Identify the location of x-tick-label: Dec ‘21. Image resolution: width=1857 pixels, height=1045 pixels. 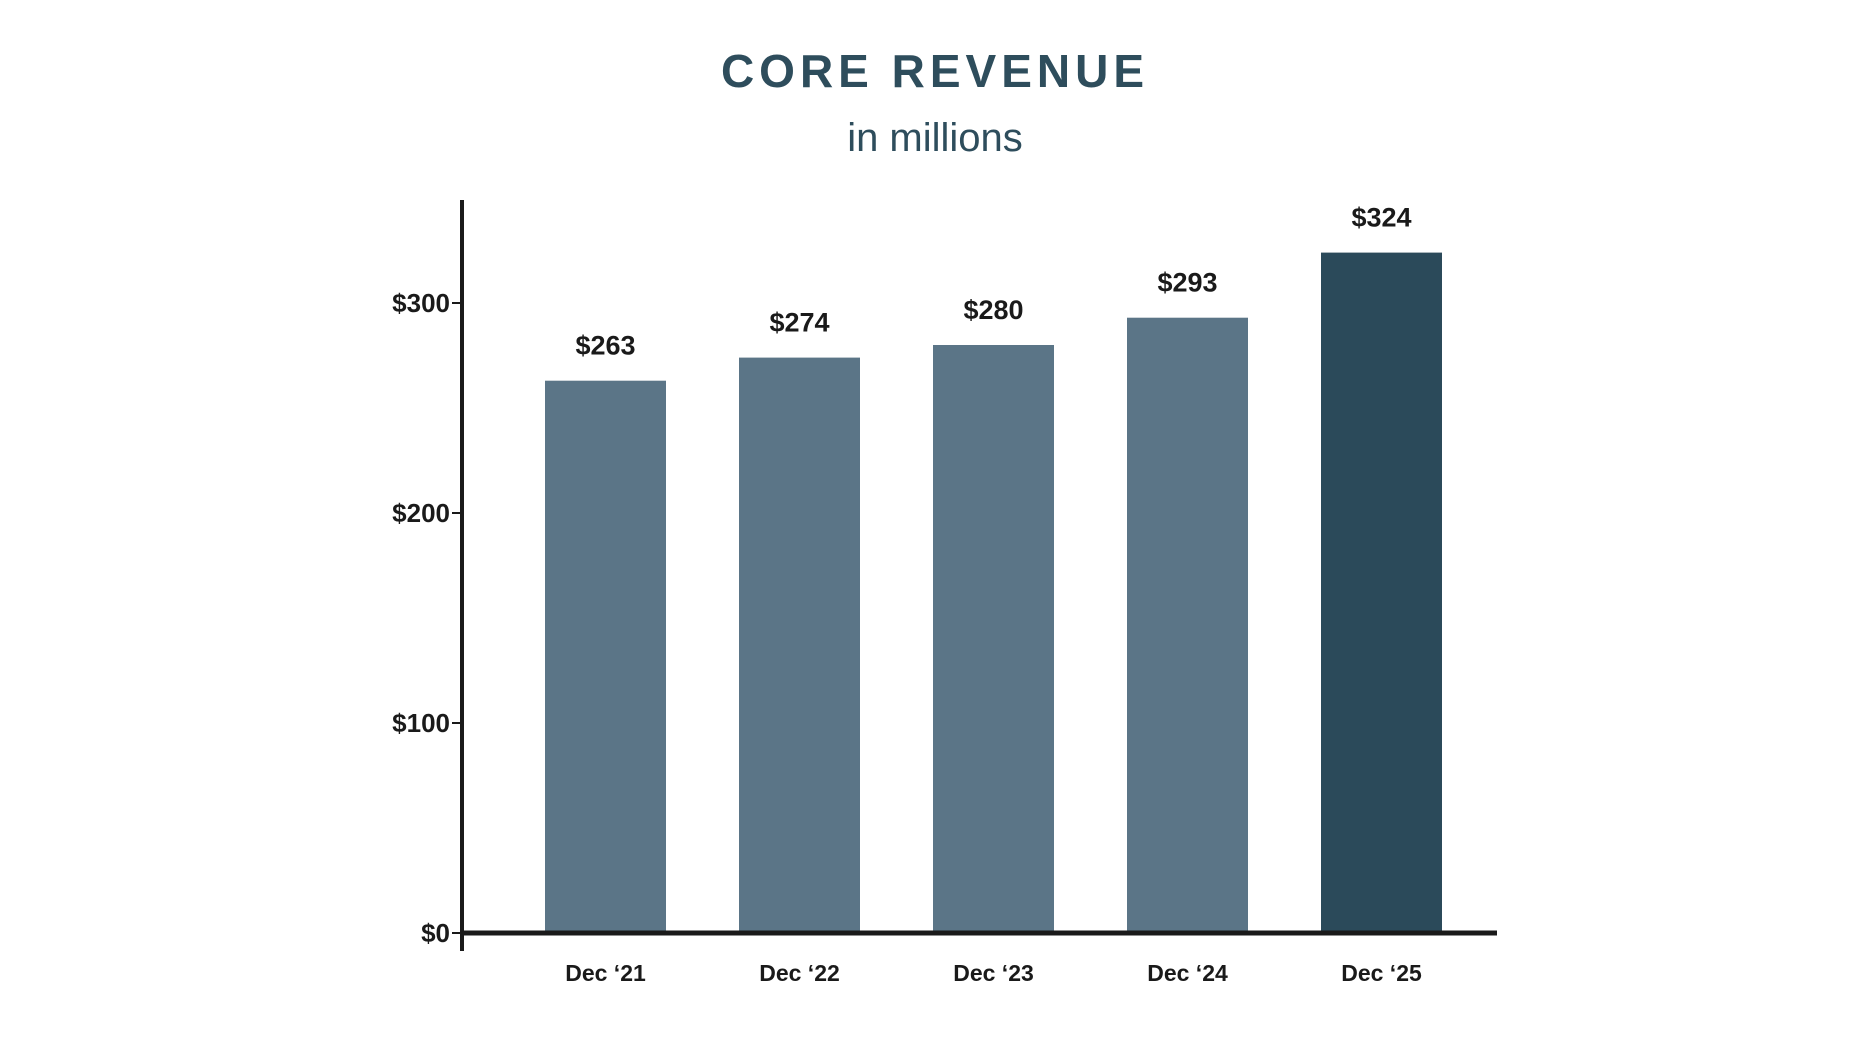
(605, 973).